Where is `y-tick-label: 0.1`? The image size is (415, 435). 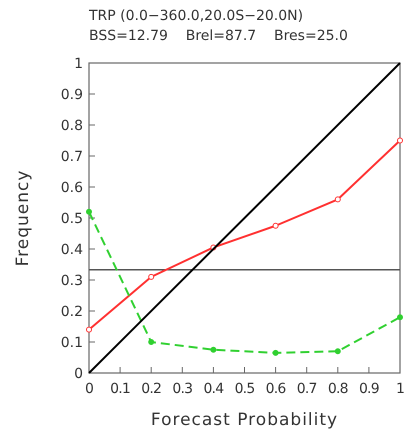 y-tick-label: 0.1 is located at coordinates (71, 343).